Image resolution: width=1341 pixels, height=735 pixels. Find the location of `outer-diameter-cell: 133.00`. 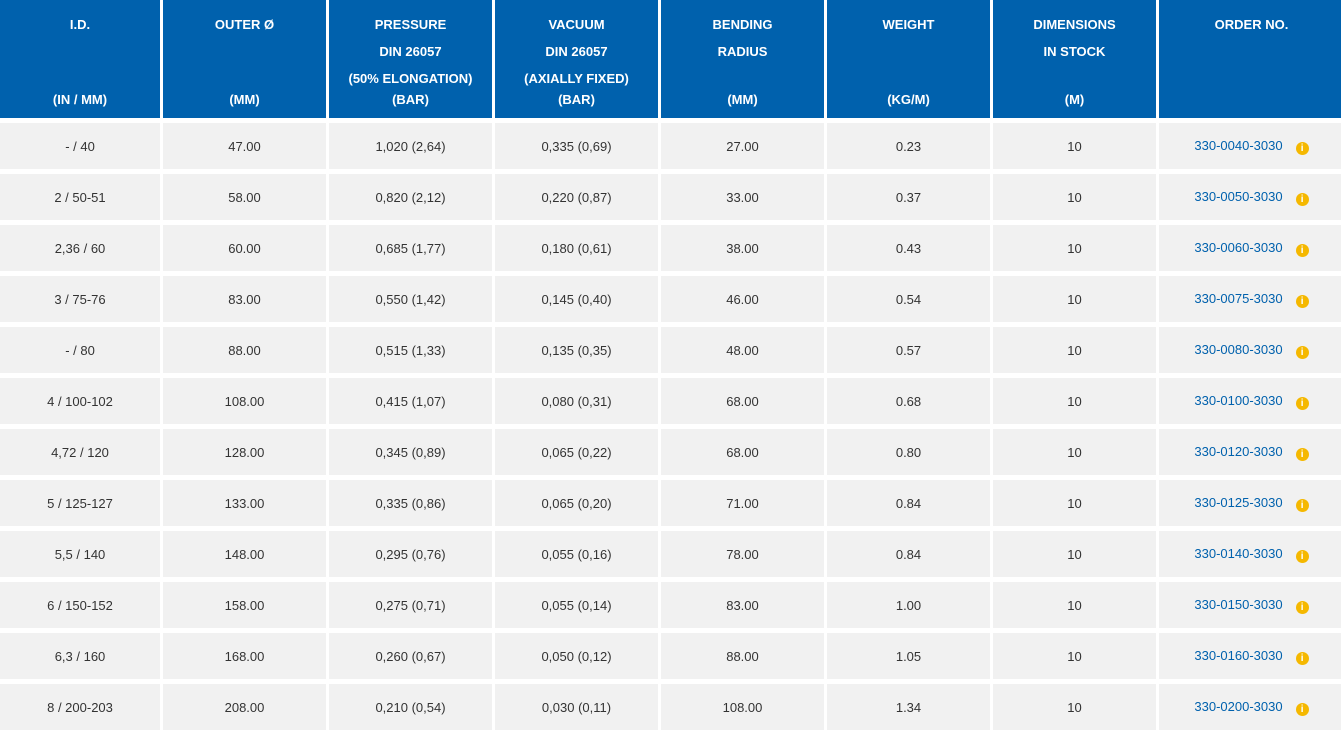

outer-diameter-cell: 133.00 is located at coordinates (244, 503).